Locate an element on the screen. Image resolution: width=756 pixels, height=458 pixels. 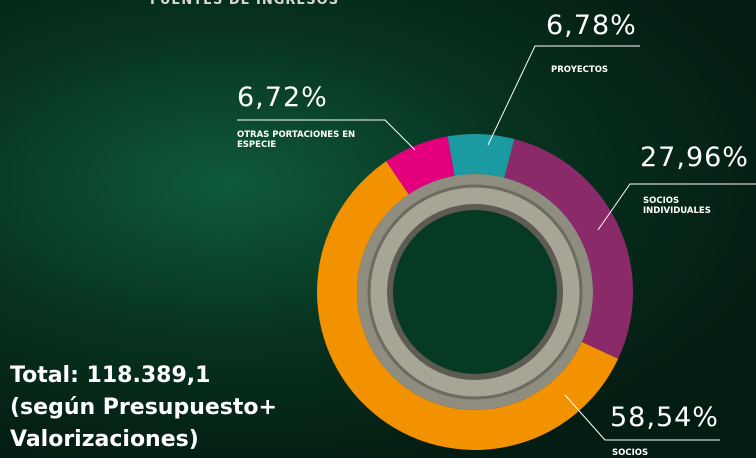
value-label: 58,54% is located at coordinates (664, 417).